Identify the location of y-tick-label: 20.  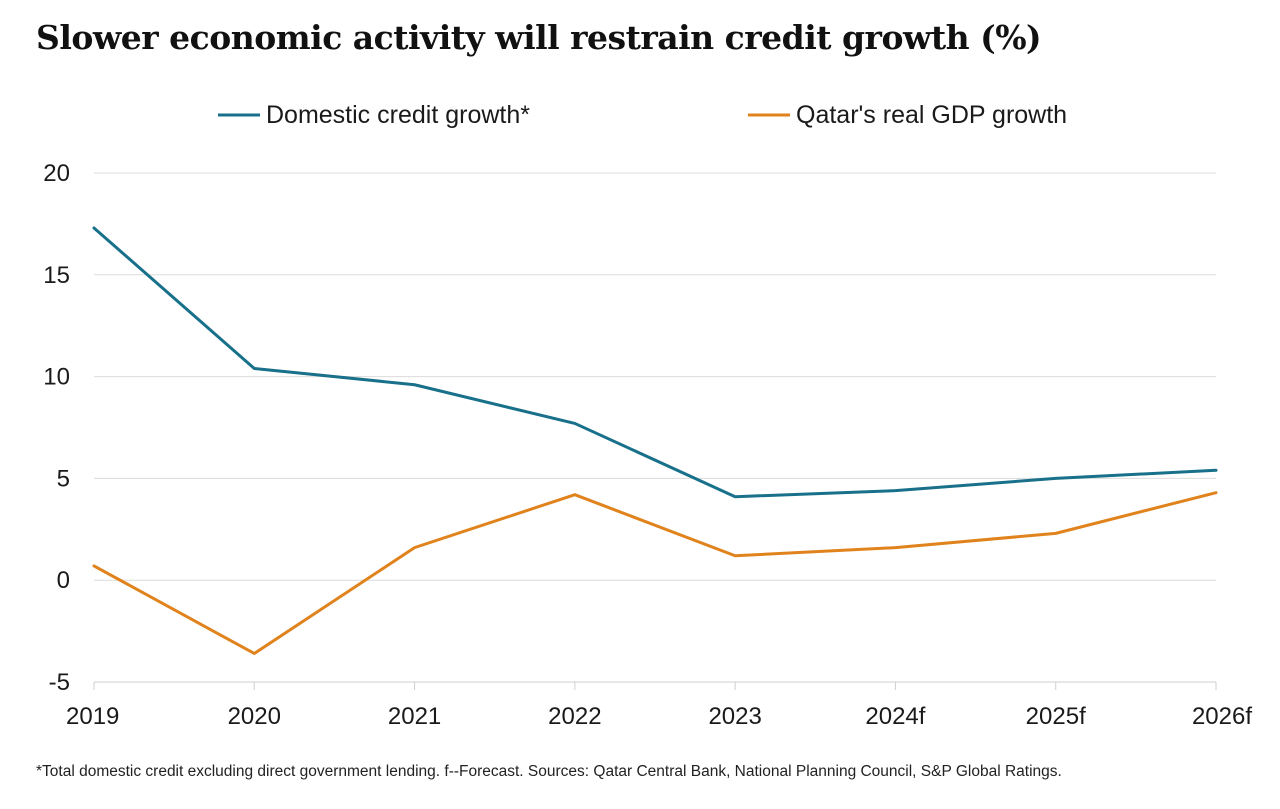
(56, 173).